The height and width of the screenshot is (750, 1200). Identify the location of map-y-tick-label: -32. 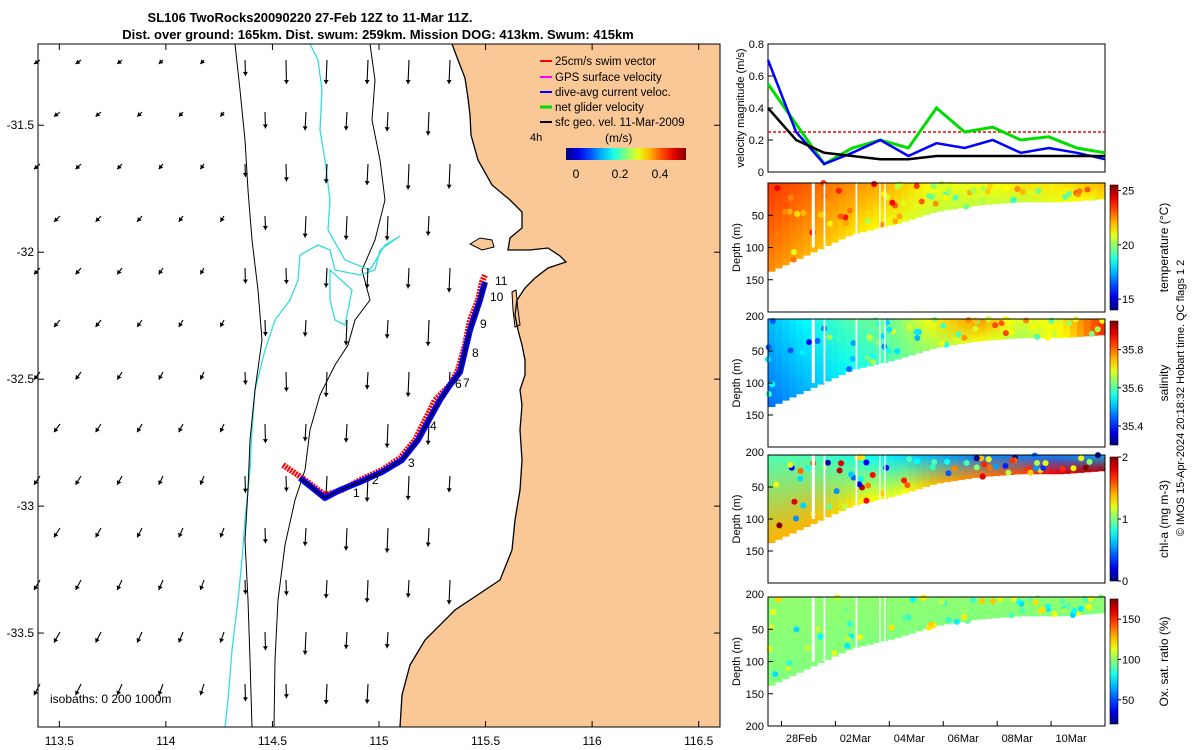
(26, 252).